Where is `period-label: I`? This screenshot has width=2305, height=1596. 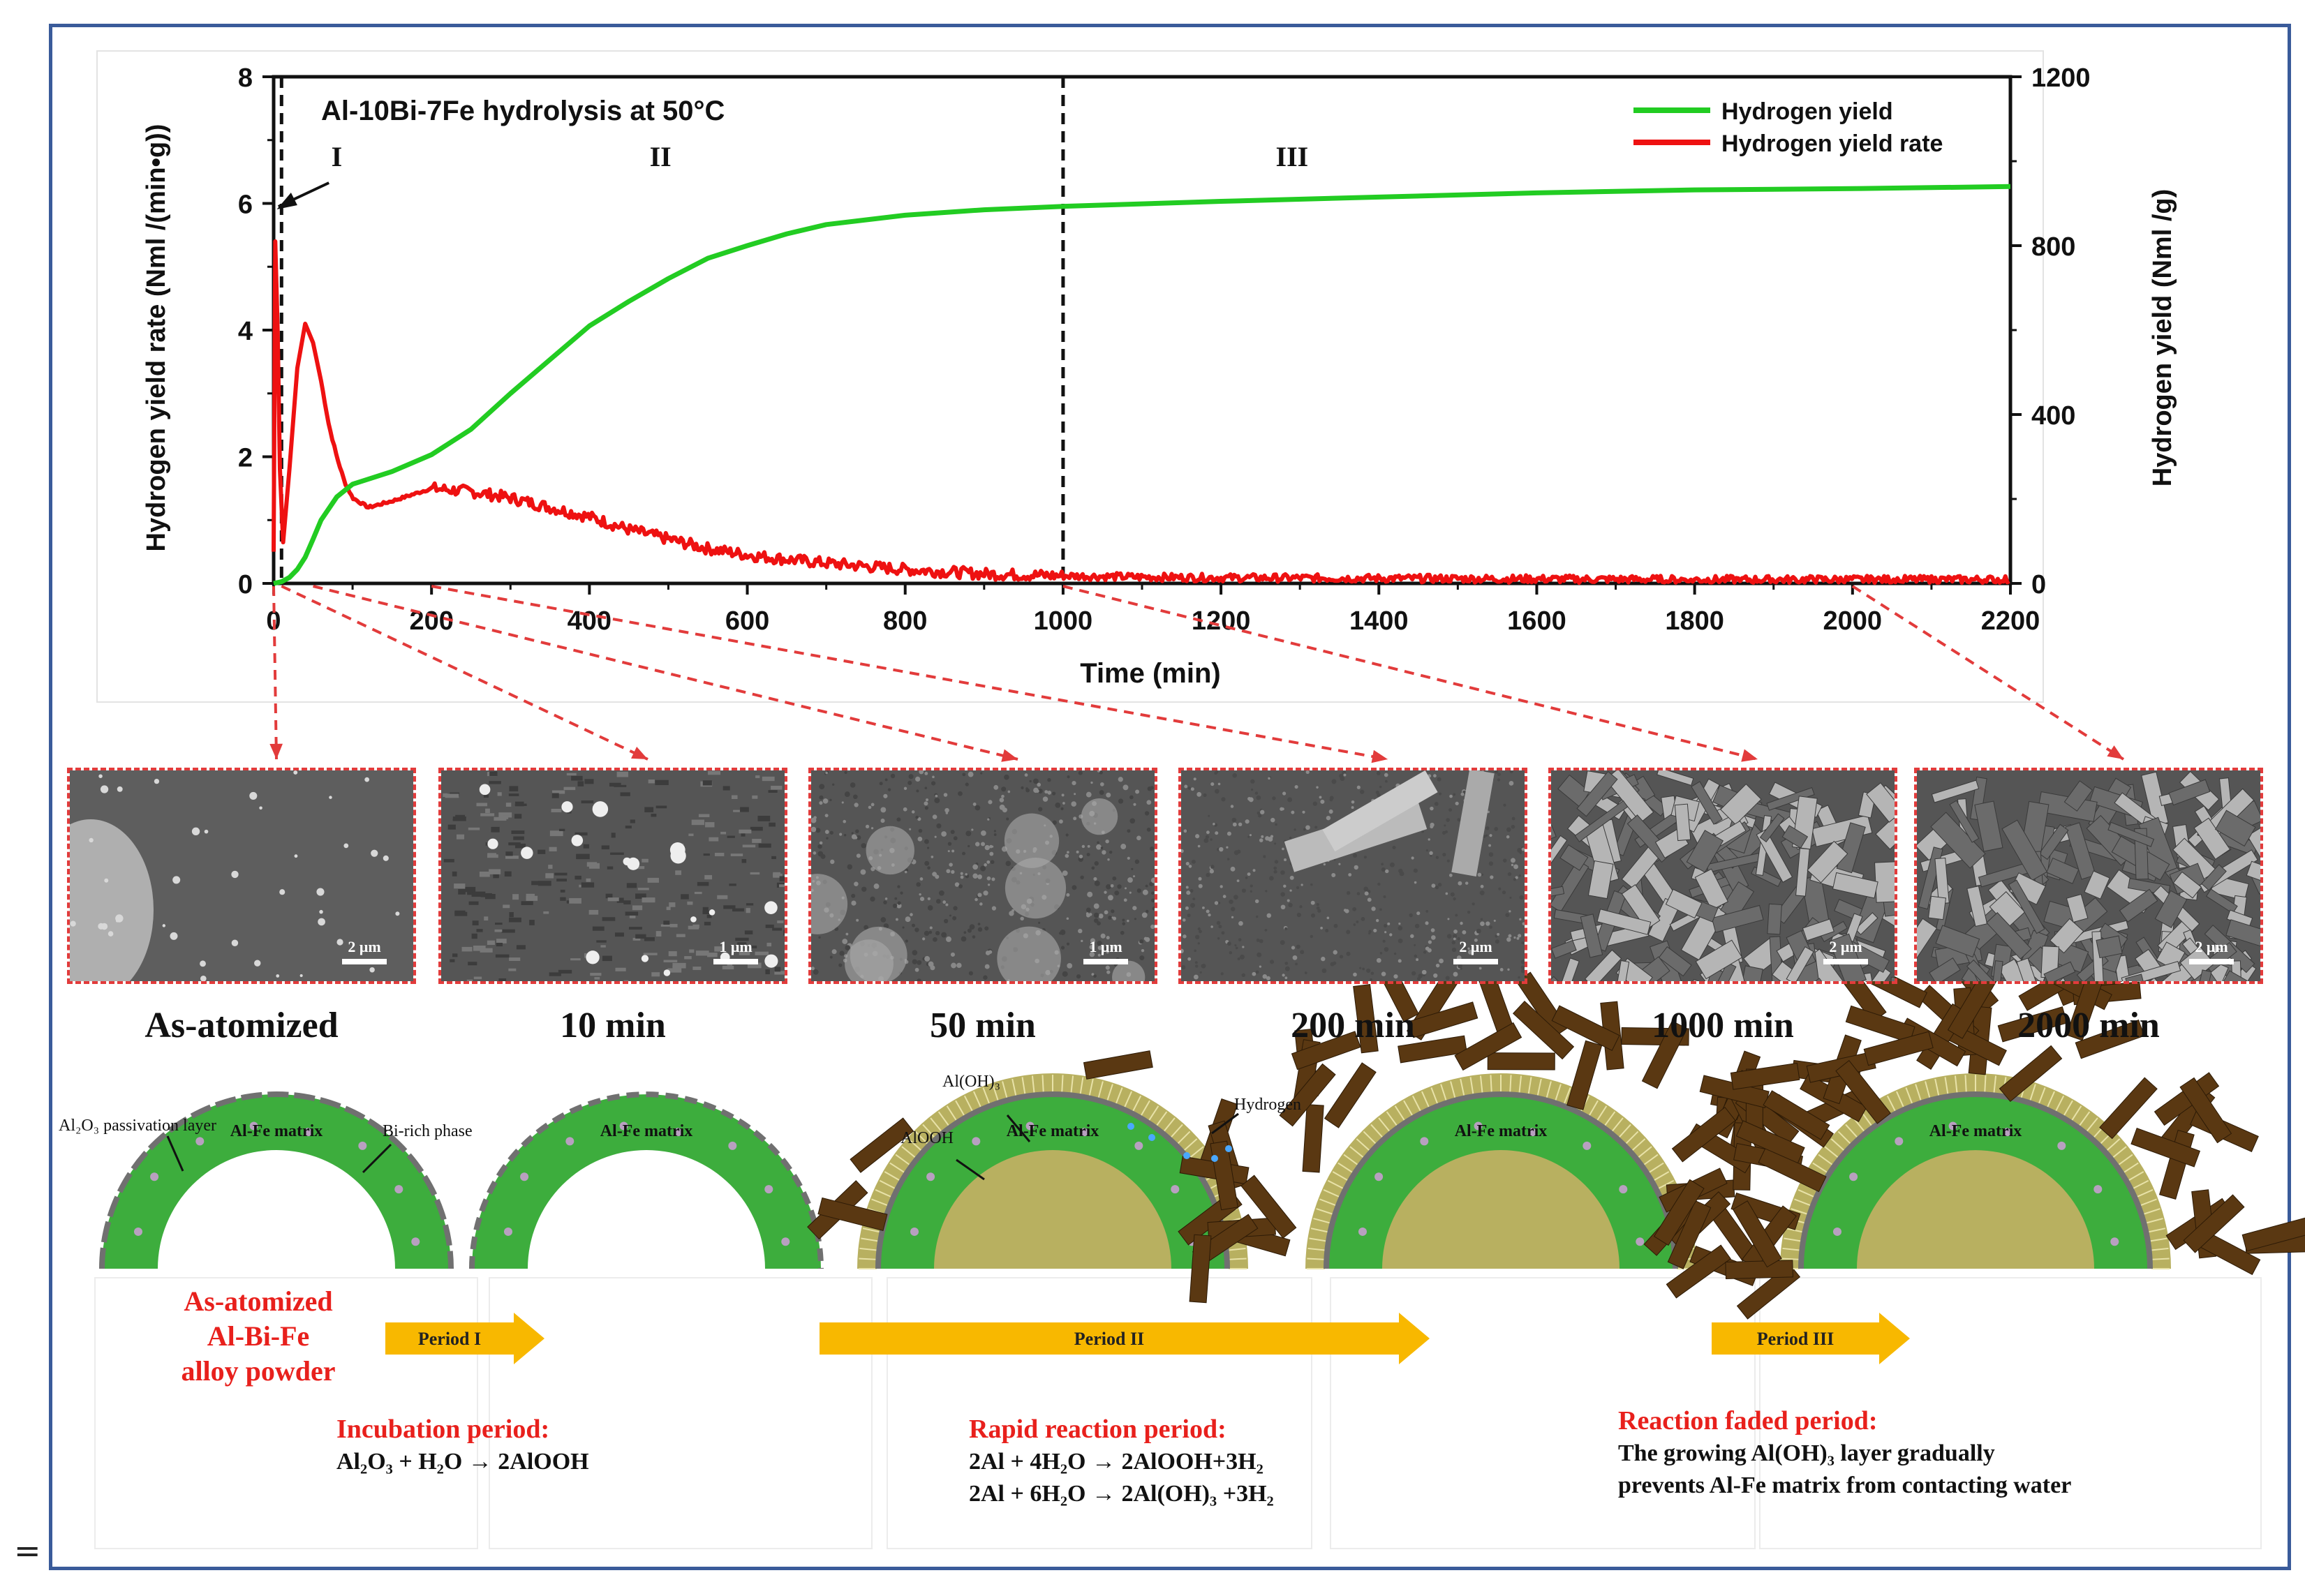
period-label: I is located at coordinates (337, 156).